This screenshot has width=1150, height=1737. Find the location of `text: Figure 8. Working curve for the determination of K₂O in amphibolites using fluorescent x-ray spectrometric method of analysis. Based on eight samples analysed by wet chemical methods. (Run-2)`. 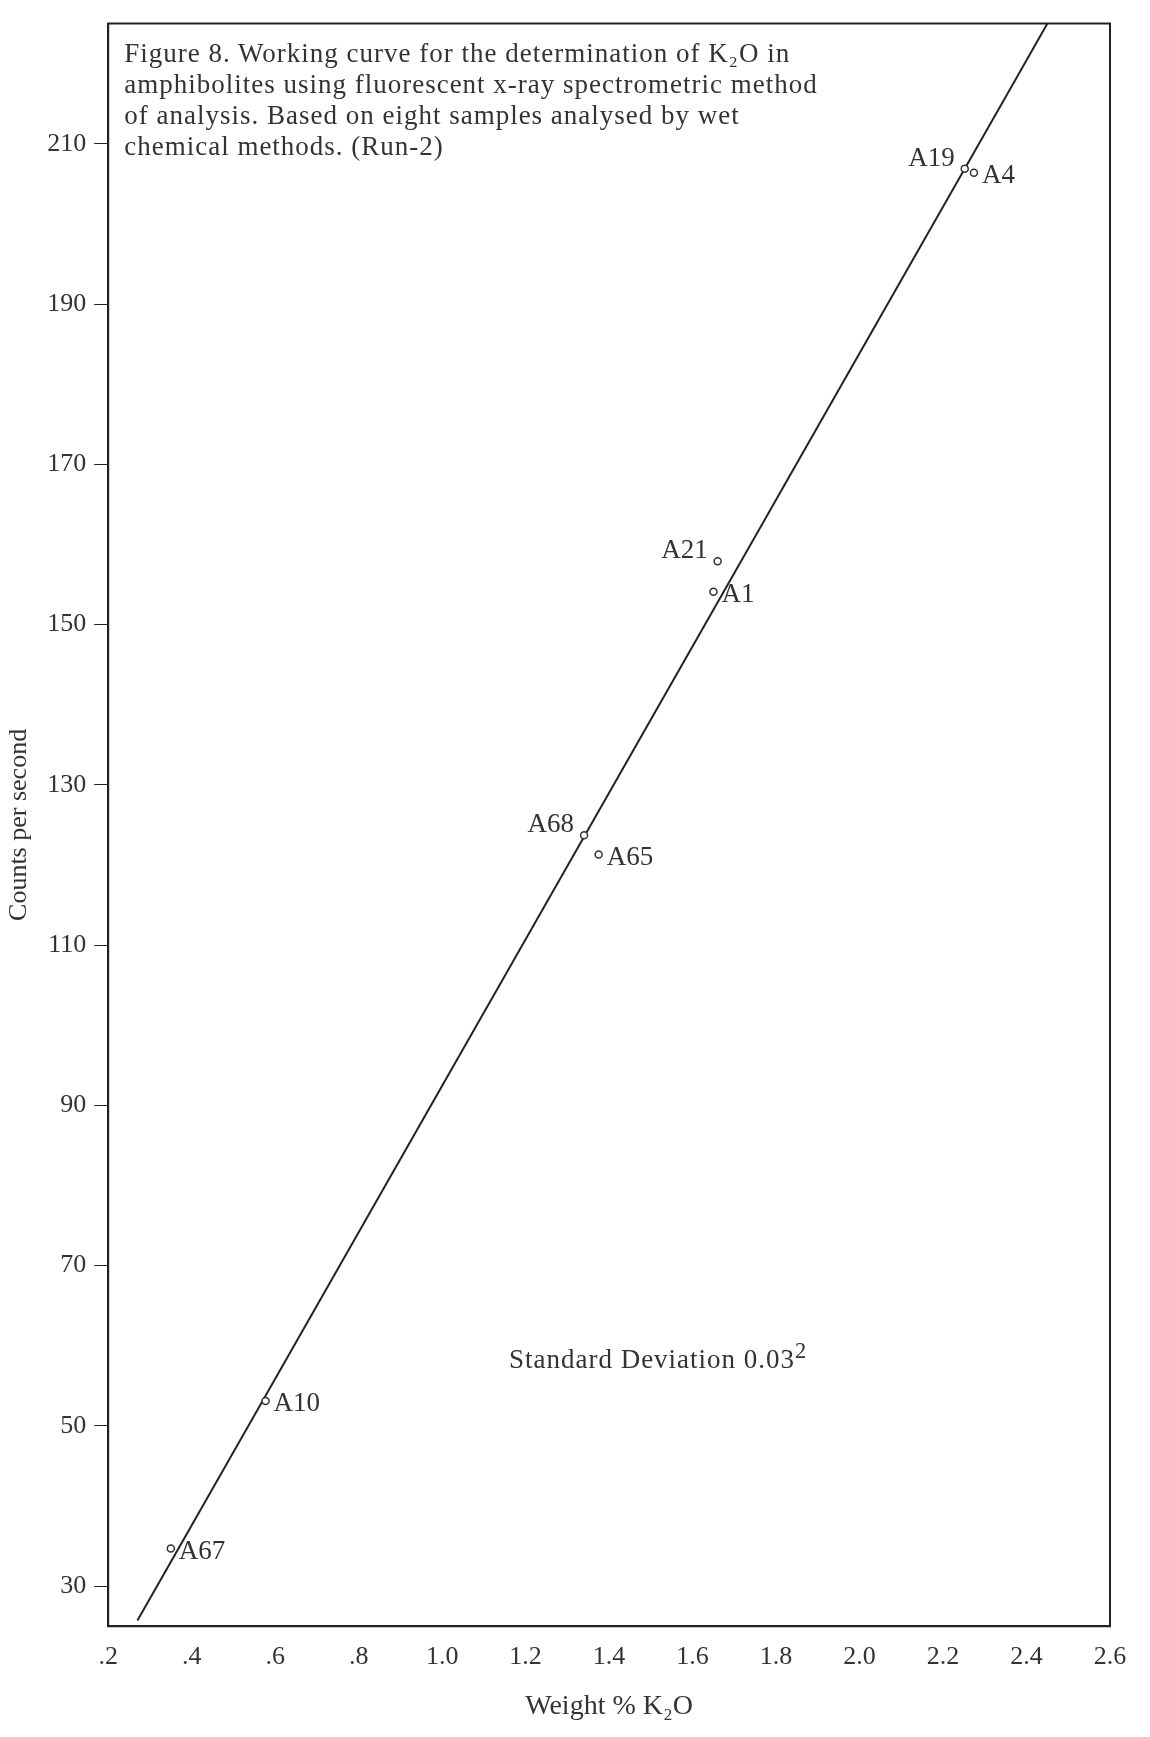

text: Figure 8. Working curve for the determination of K₂O in amphibolites using fluorescent x-ray spectrometric method of analysis. Based on eight samples analysed by wet chemical methods. (Run-2) is located at coordinates (471, 99).